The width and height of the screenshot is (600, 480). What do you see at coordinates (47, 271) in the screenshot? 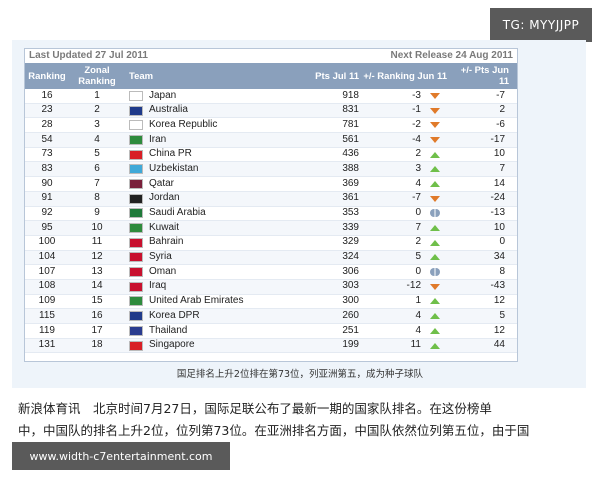
I see `cell-ranking: 107` at bounding box center [47, 271].